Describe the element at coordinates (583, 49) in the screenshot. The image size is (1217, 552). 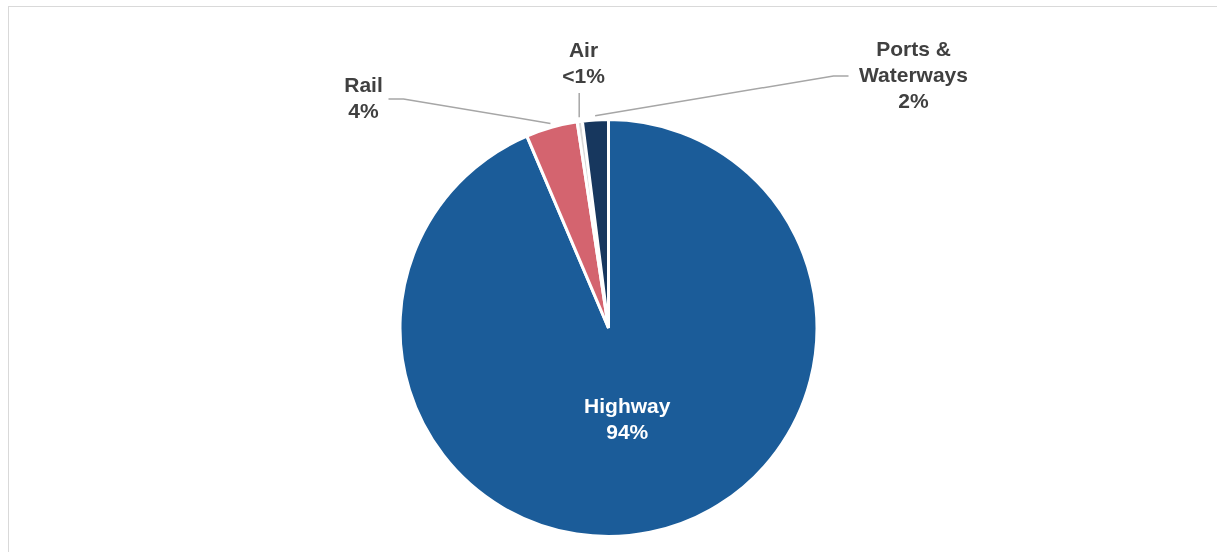
I see `slice-label: Air` at that location.